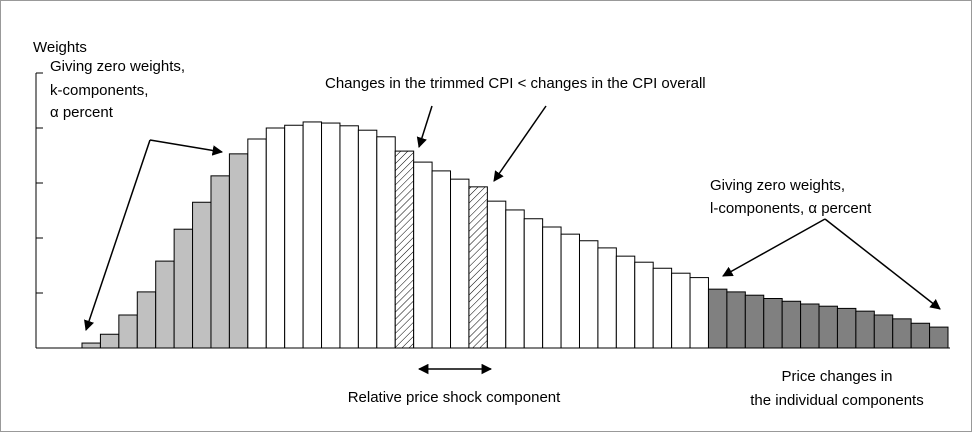 Image resolution: width=972 pixels, height=437 pixels. Describe the element at coordinates (791, 208) in the screenshot. I see `annotation: l-components, α percent` at that location.